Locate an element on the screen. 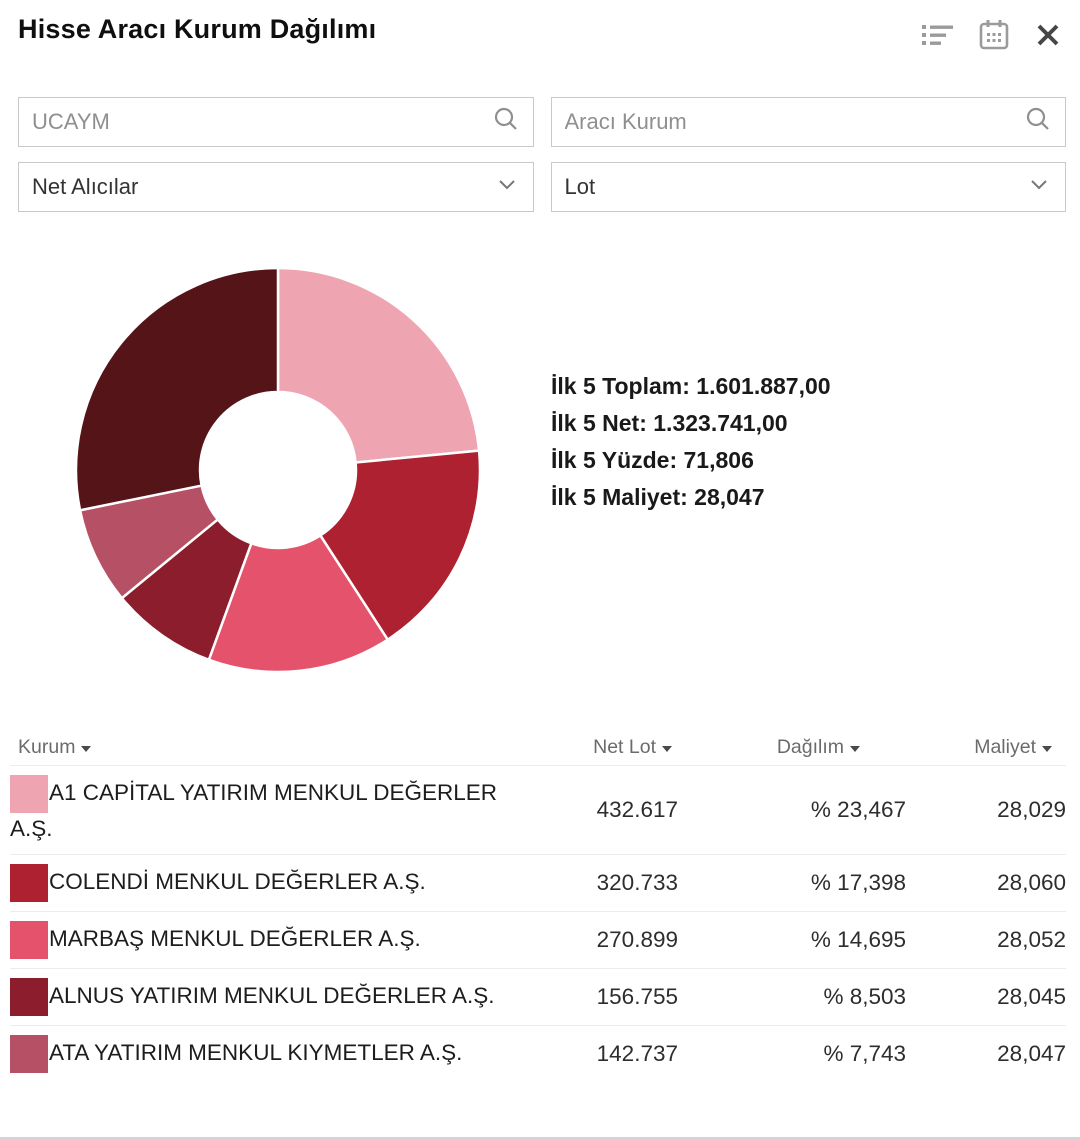 Image resolution: width=1080 pixels, height=1139 pixels. dagilim-value: % 17,398 is located at coordinates (858, 882).